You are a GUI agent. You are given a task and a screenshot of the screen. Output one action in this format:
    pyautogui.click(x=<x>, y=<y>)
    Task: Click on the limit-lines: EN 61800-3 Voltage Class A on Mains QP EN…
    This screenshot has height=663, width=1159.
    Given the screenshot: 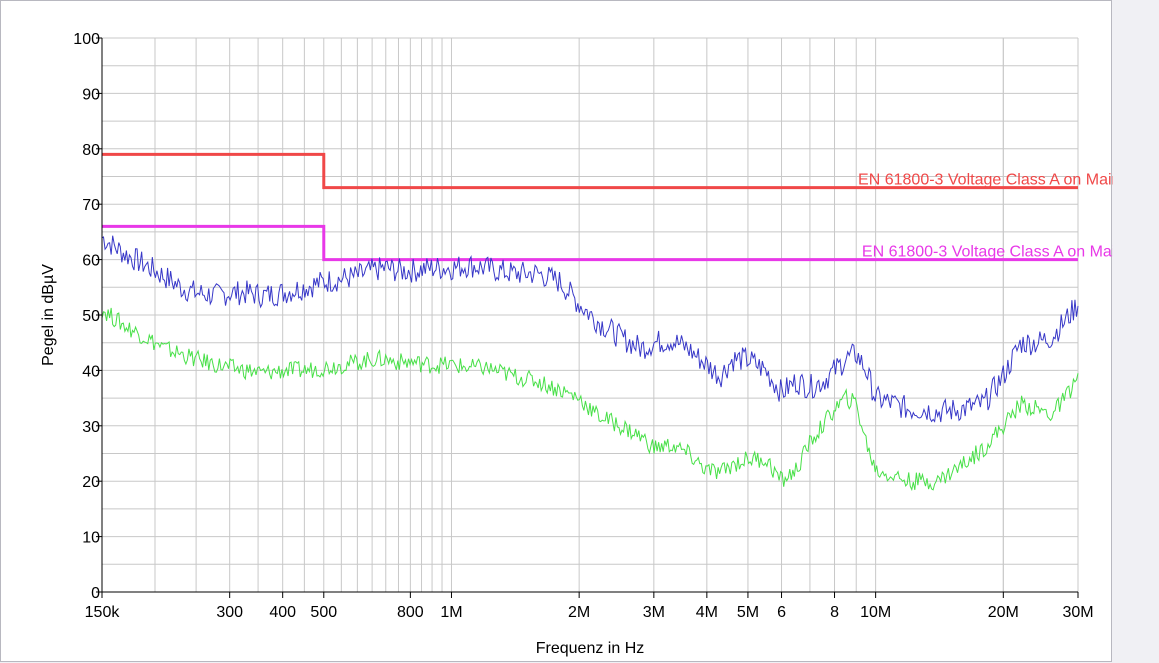 What is the action you would take?
    pyautogui.click(x=607, y=207)
    